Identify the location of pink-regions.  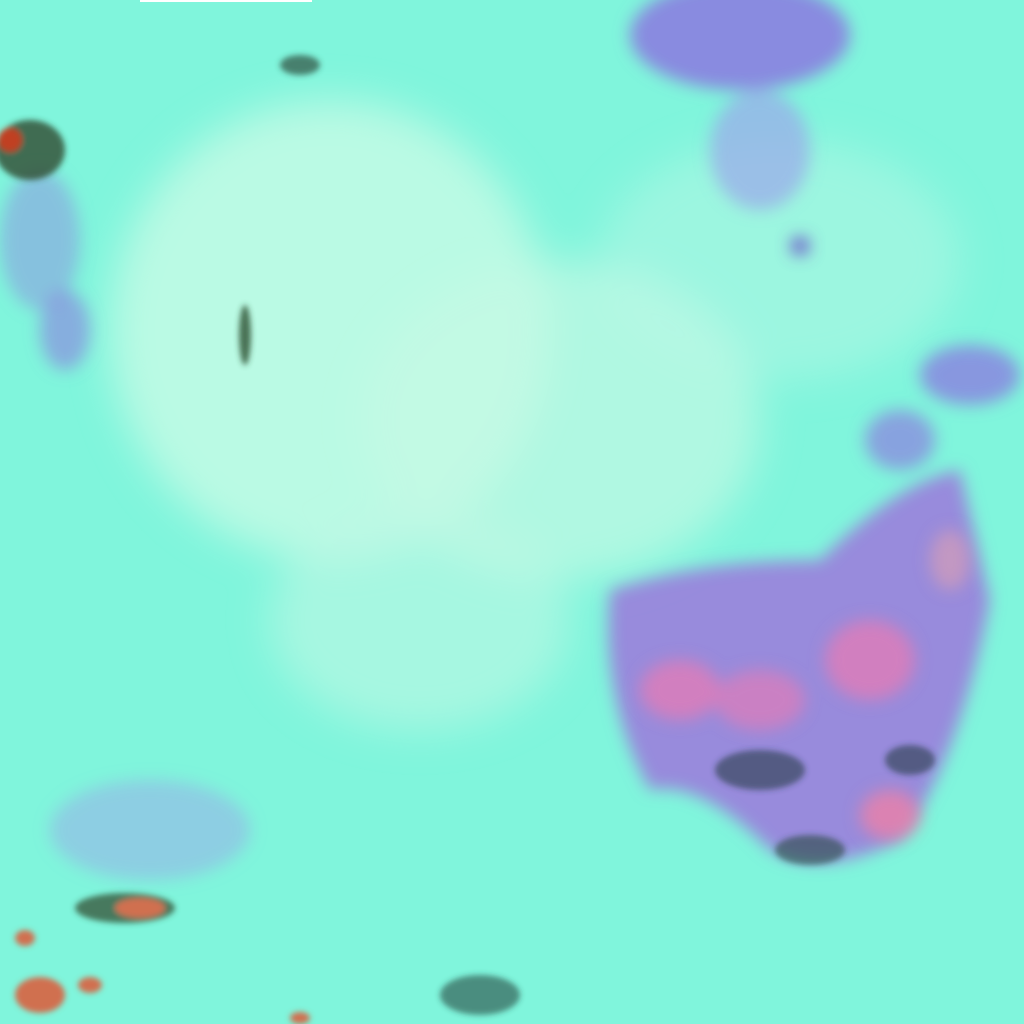
(805, 685).